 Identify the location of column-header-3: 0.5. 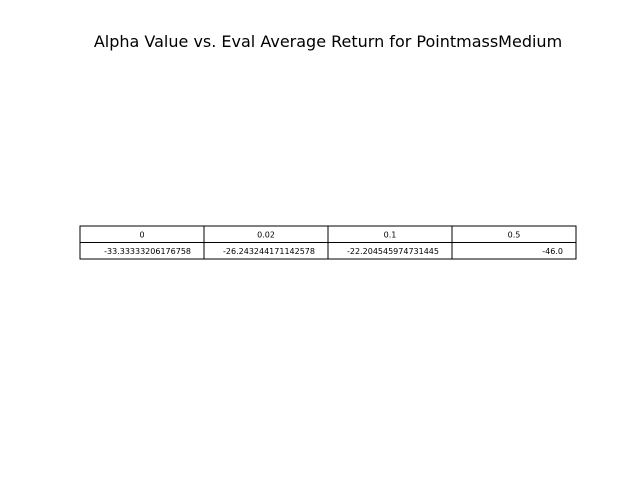
(514, 234).